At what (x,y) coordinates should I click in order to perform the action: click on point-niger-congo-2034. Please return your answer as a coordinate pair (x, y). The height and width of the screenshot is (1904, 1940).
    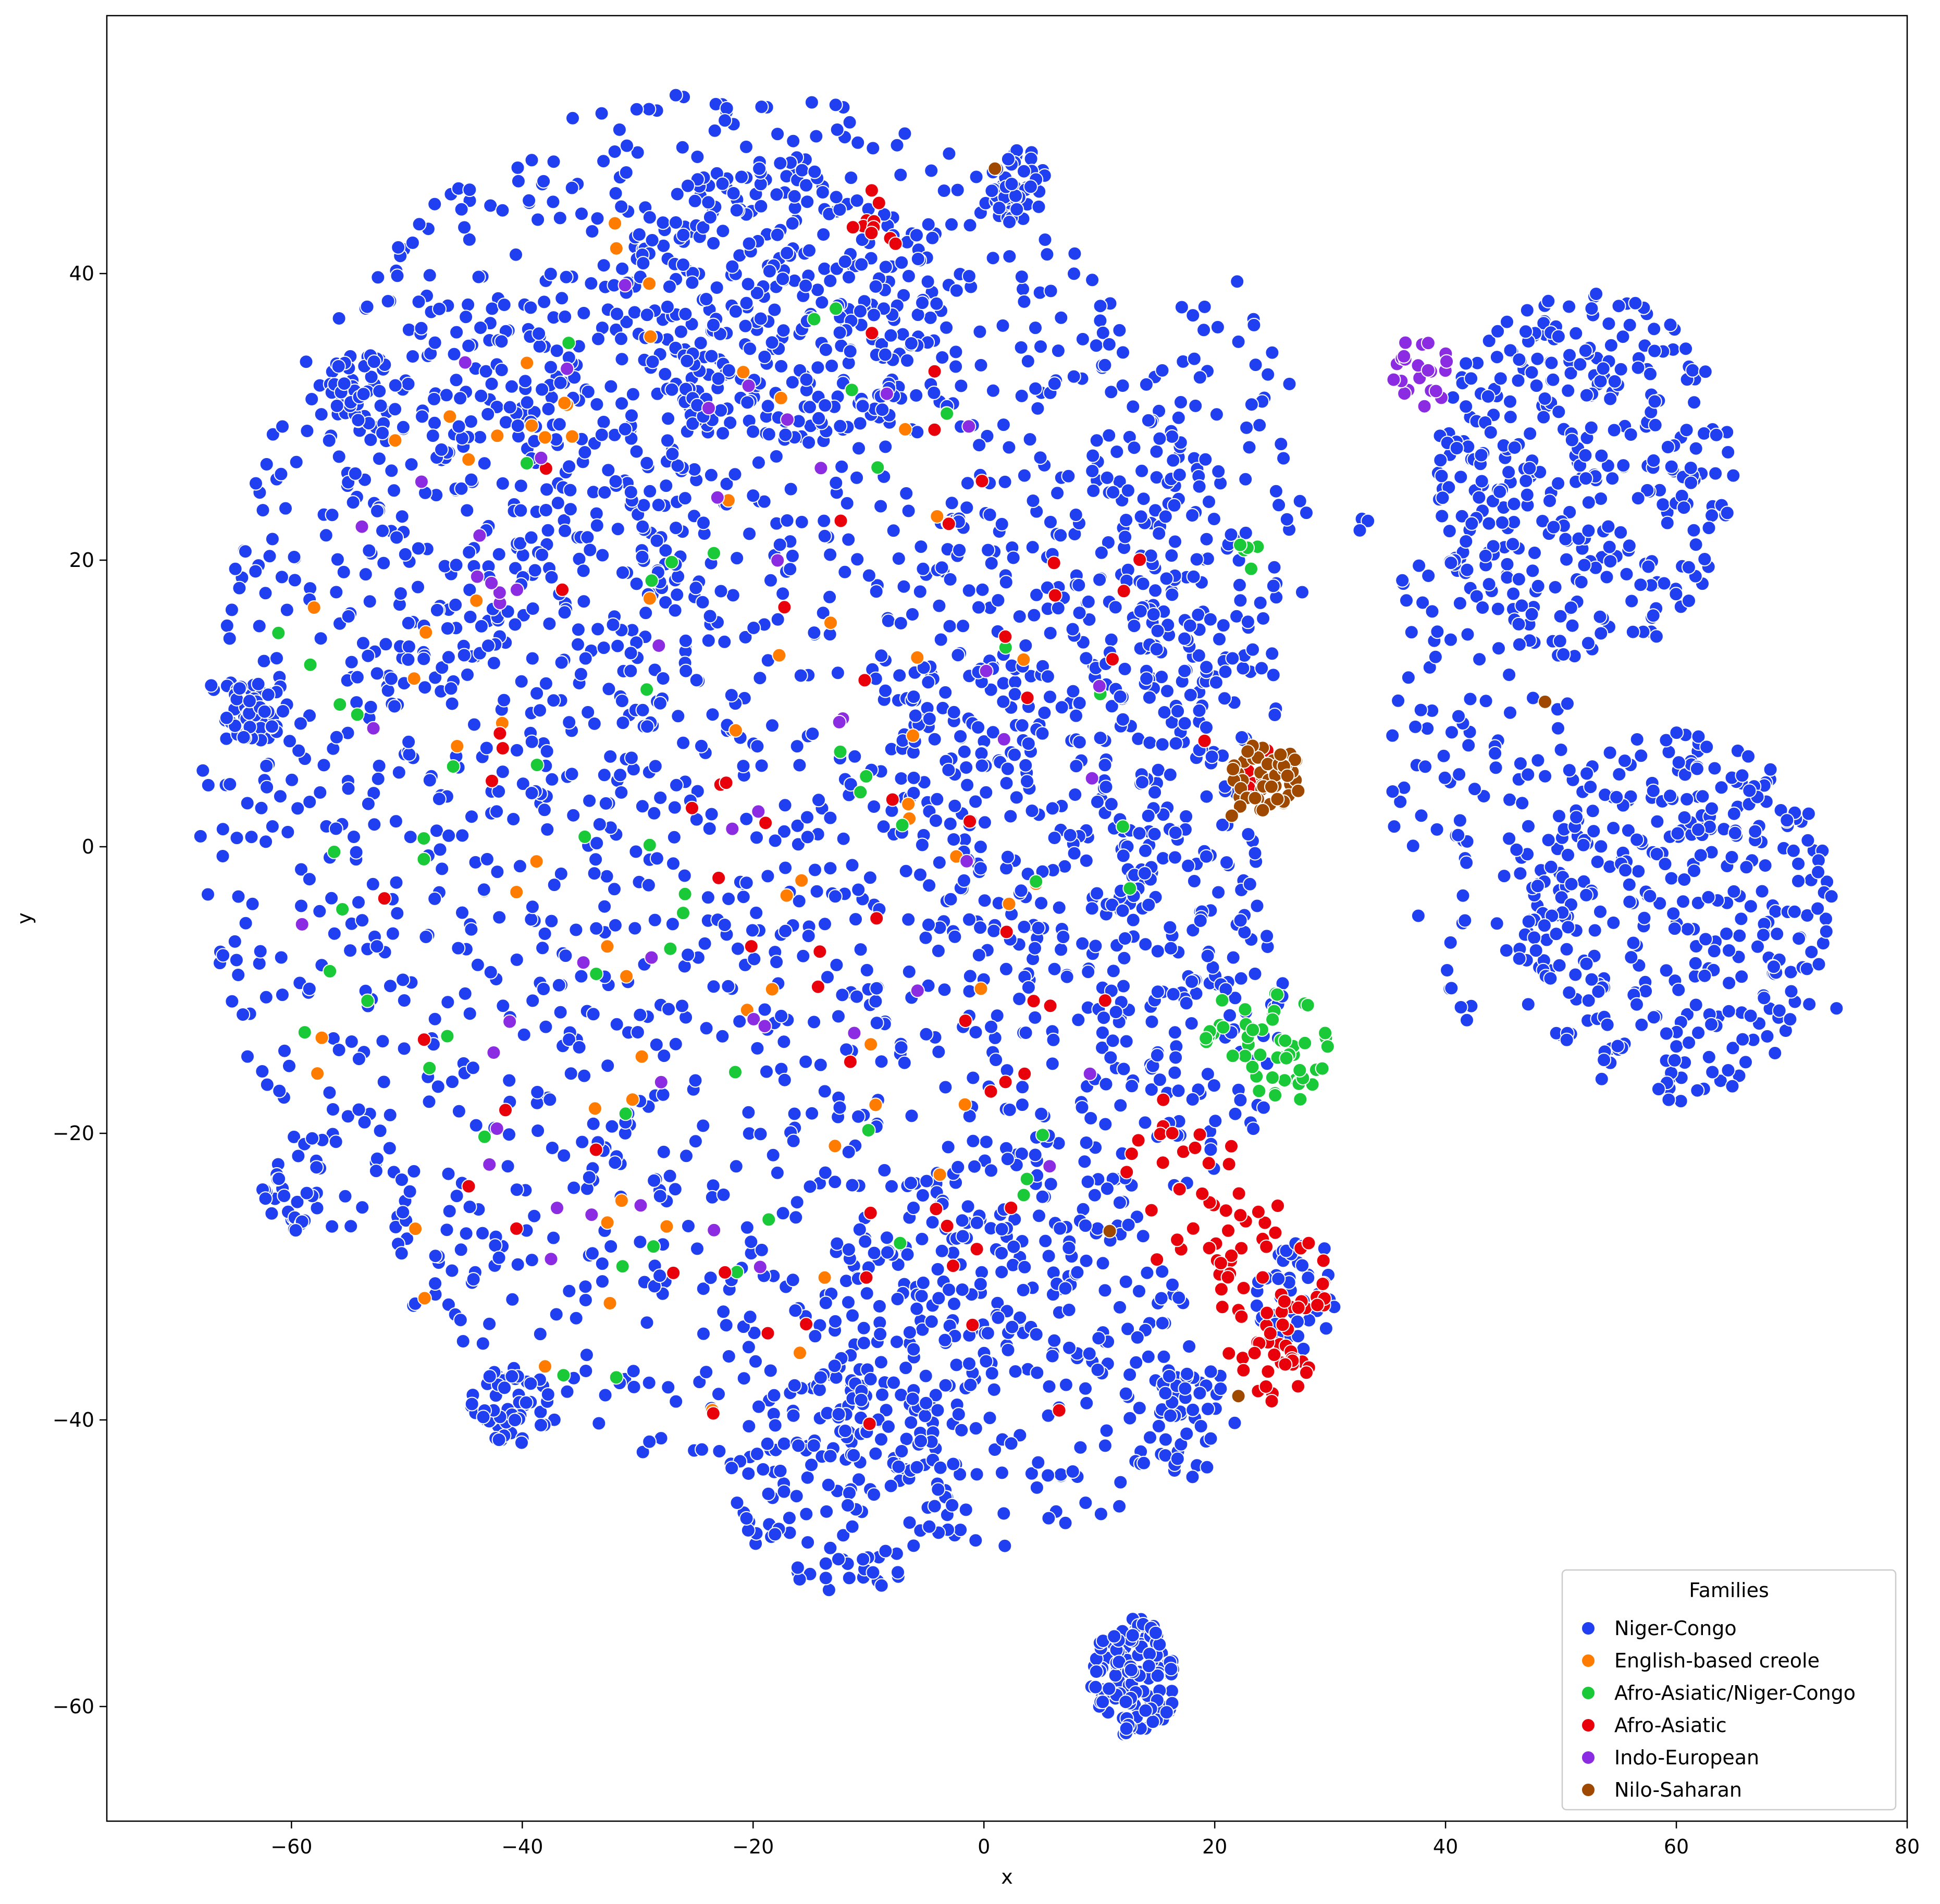
    Looking at the image, I should click on (851, 178).